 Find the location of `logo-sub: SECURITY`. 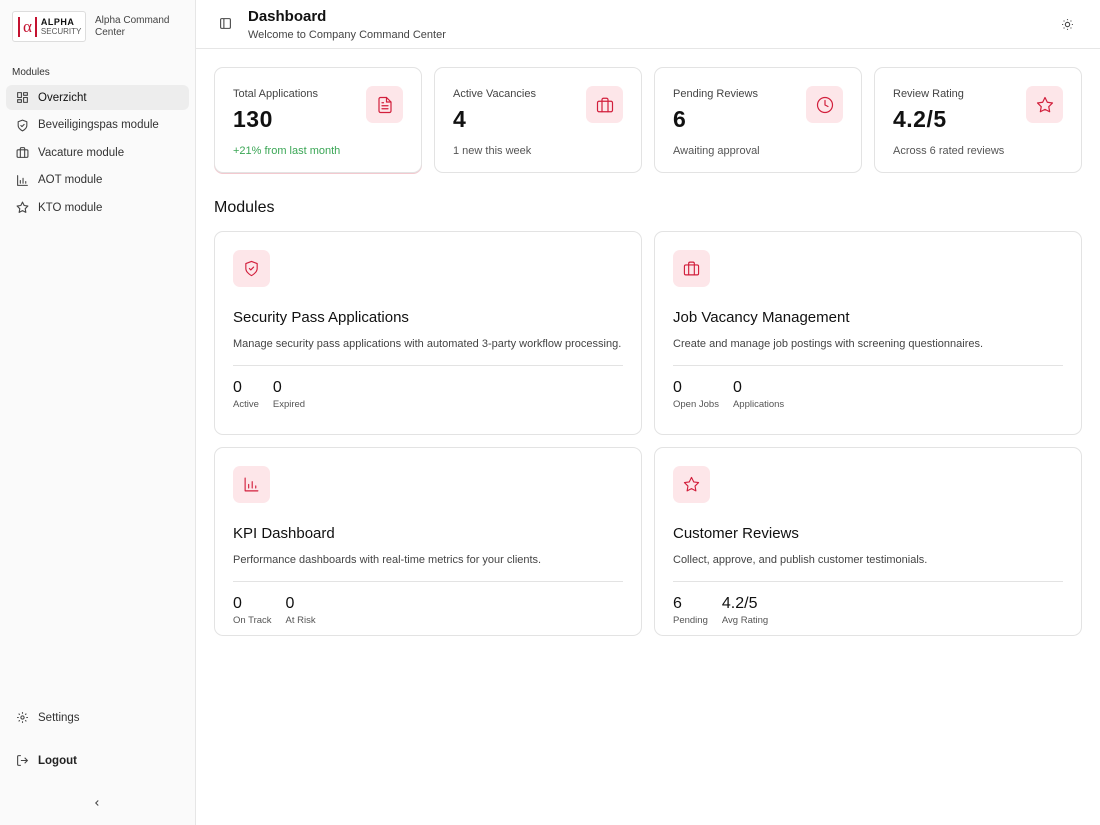

logo-sub: SECURITY is located at coordinates (61, 31).